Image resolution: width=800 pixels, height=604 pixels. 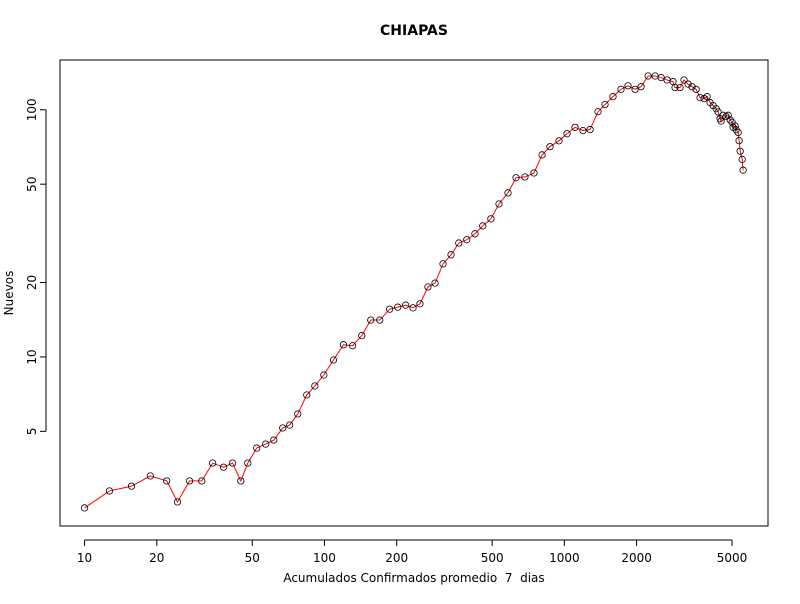 I want to click on x-tick-label: 500, so click(x=492, y=558).